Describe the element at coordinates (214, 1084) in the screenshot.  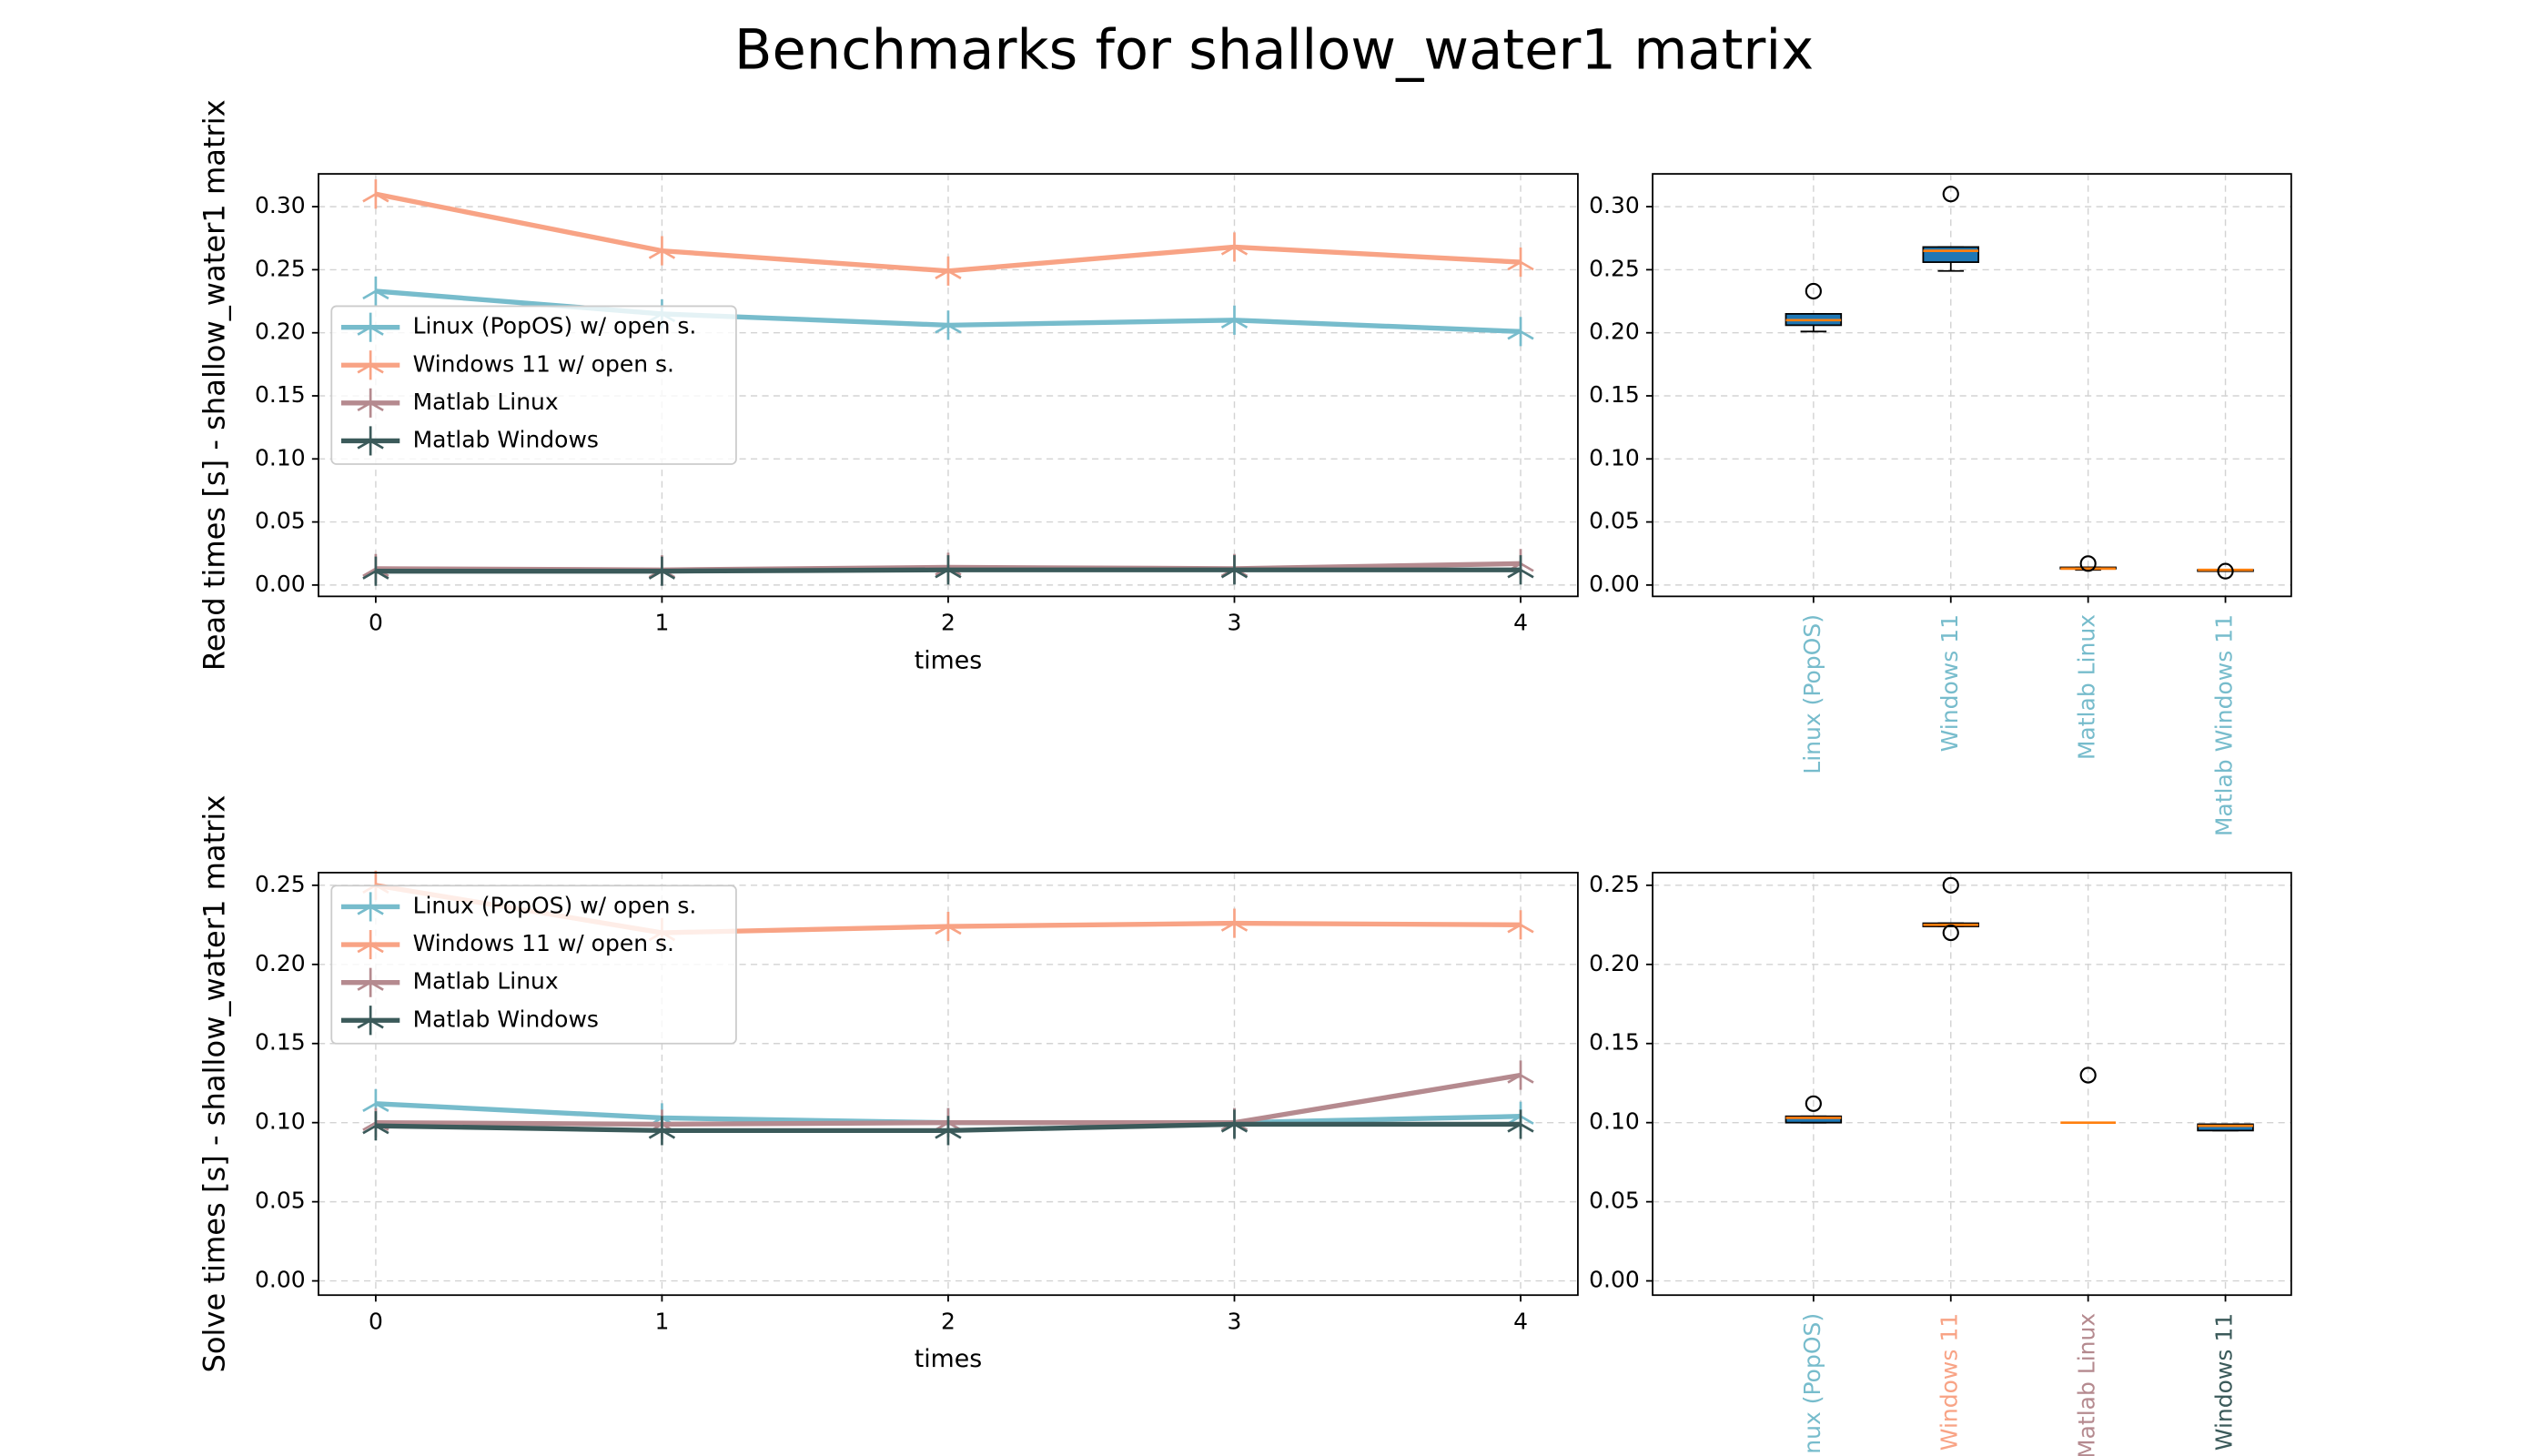
I see `y-axis-label: Solve times [s] - shallow_water1 matrix` at that location.